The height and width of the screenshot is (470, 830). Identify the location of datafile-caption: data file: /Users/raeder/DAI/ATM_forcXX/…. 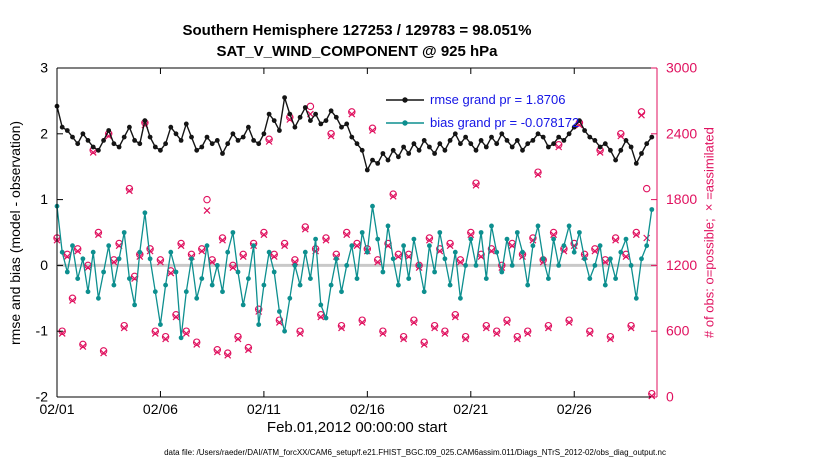
(415, 452).